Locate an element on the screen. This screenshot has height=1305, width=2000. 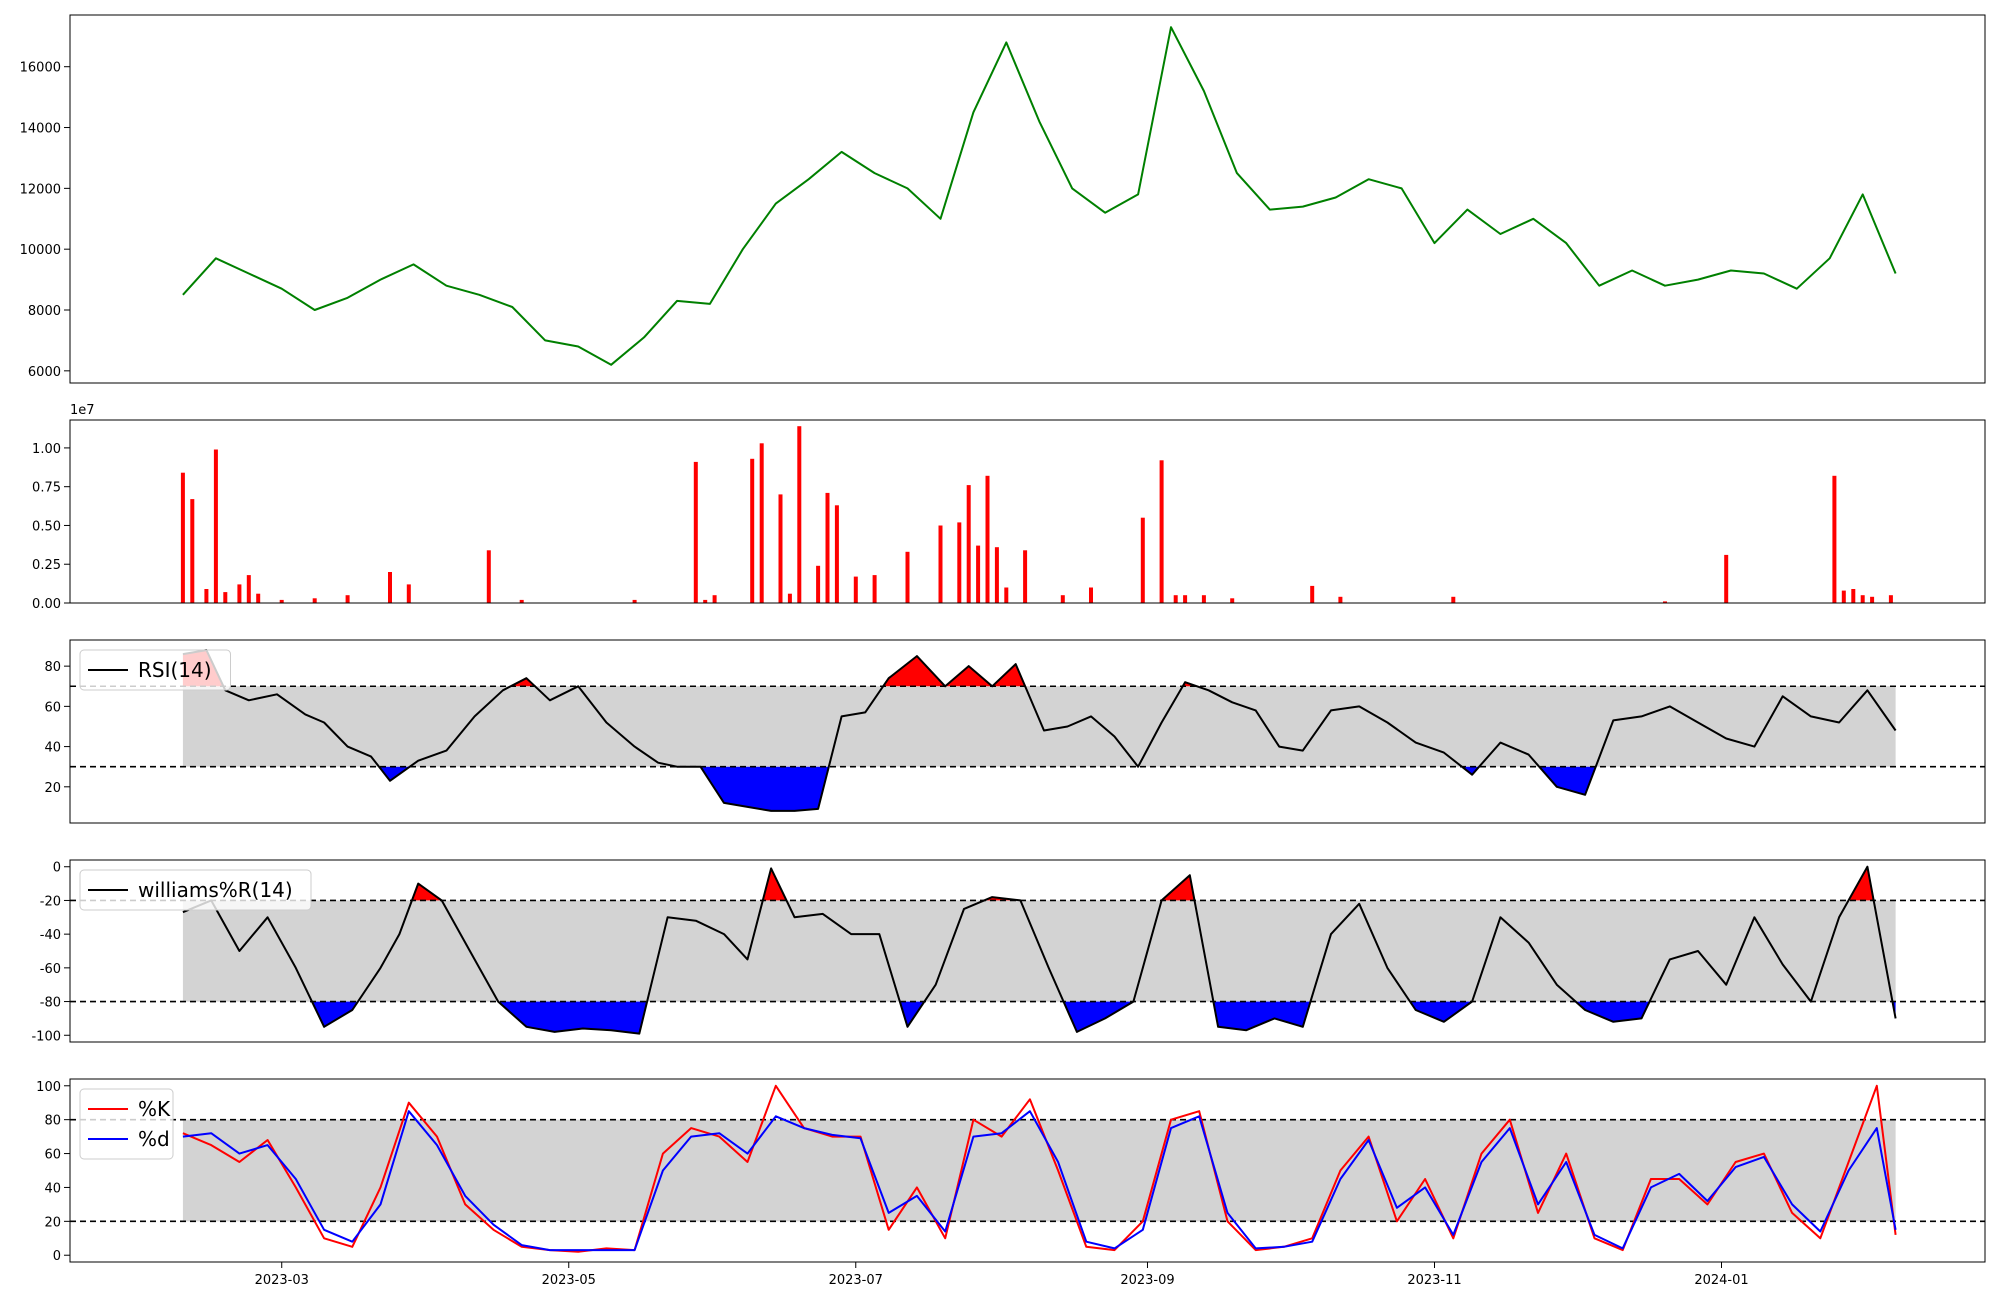
williams-panel-y-tick-label: -80 is located at coordinates (50, 1003).